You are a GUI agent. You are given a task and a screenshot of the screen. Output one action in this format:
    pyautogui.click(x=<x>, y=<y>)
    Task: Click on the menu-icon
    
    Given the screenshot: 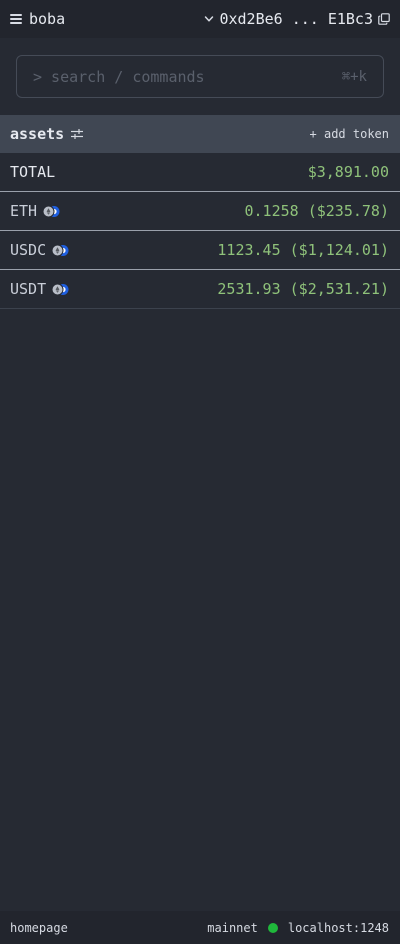 What is the action you would take?
    pyautogui.click(x=16, y=19)
    